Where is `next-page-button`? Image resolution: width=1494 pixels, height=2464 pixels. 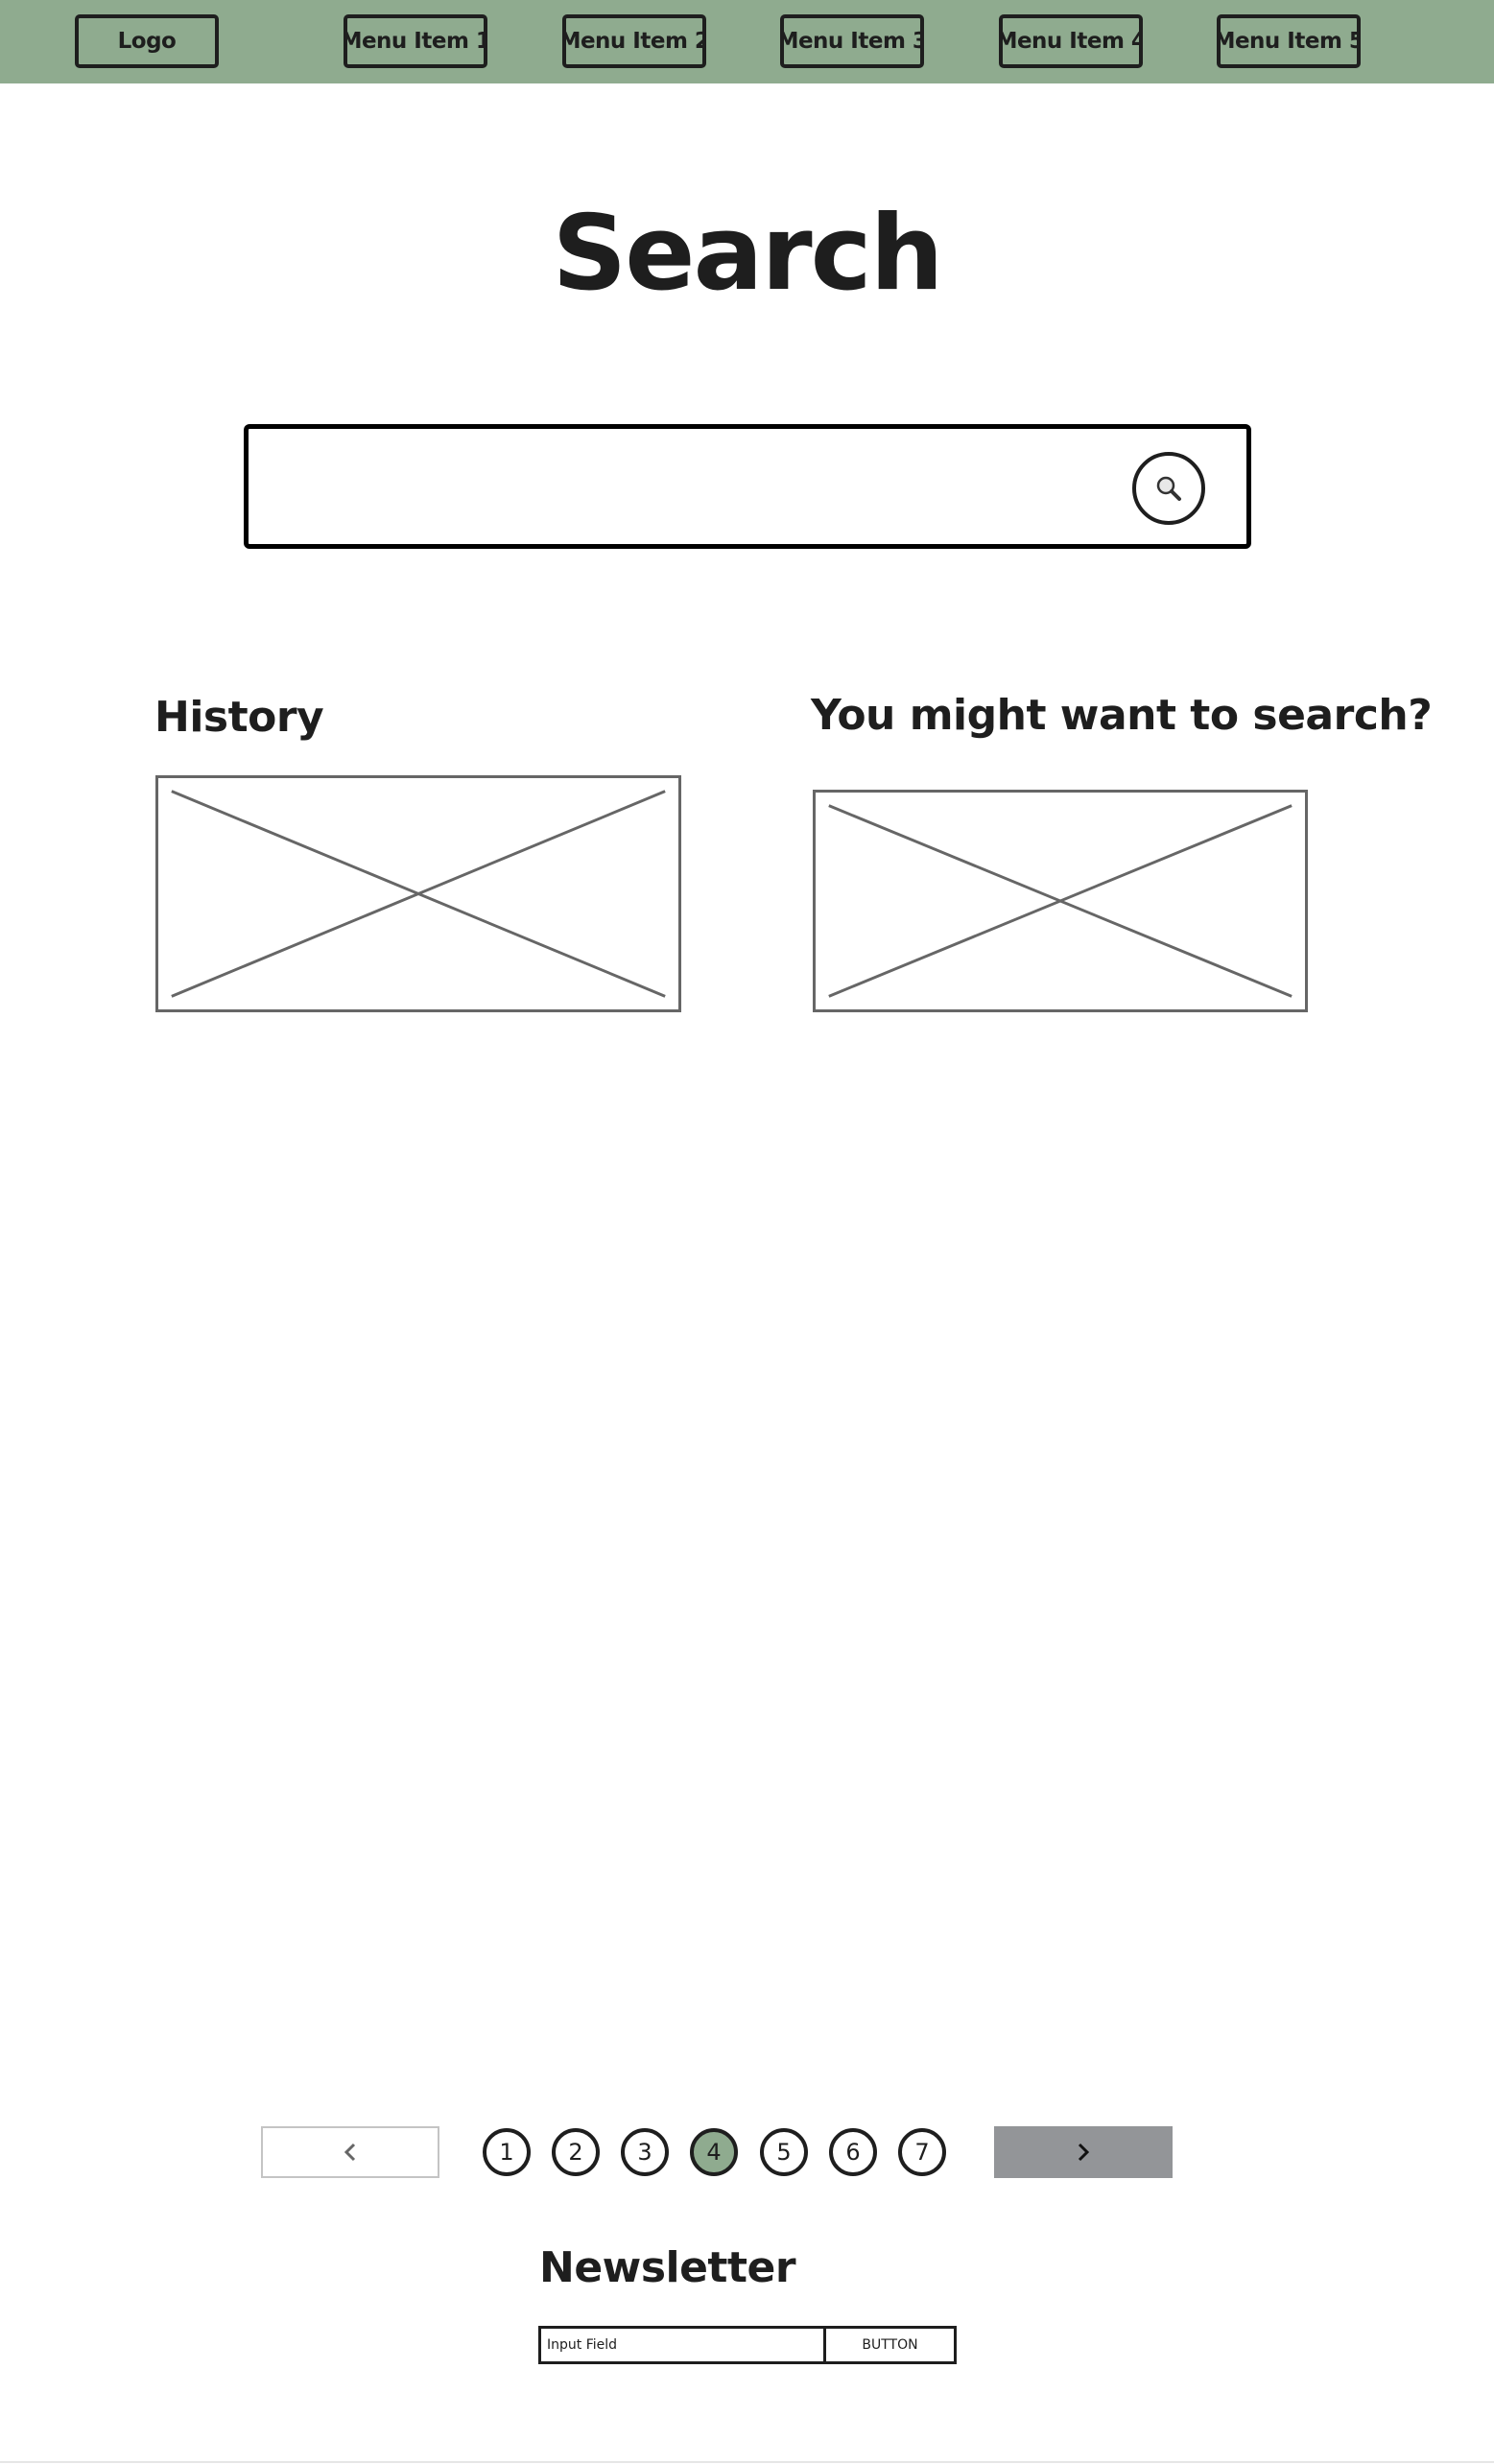
next-page-button is located at coordinates (1084, 2152).